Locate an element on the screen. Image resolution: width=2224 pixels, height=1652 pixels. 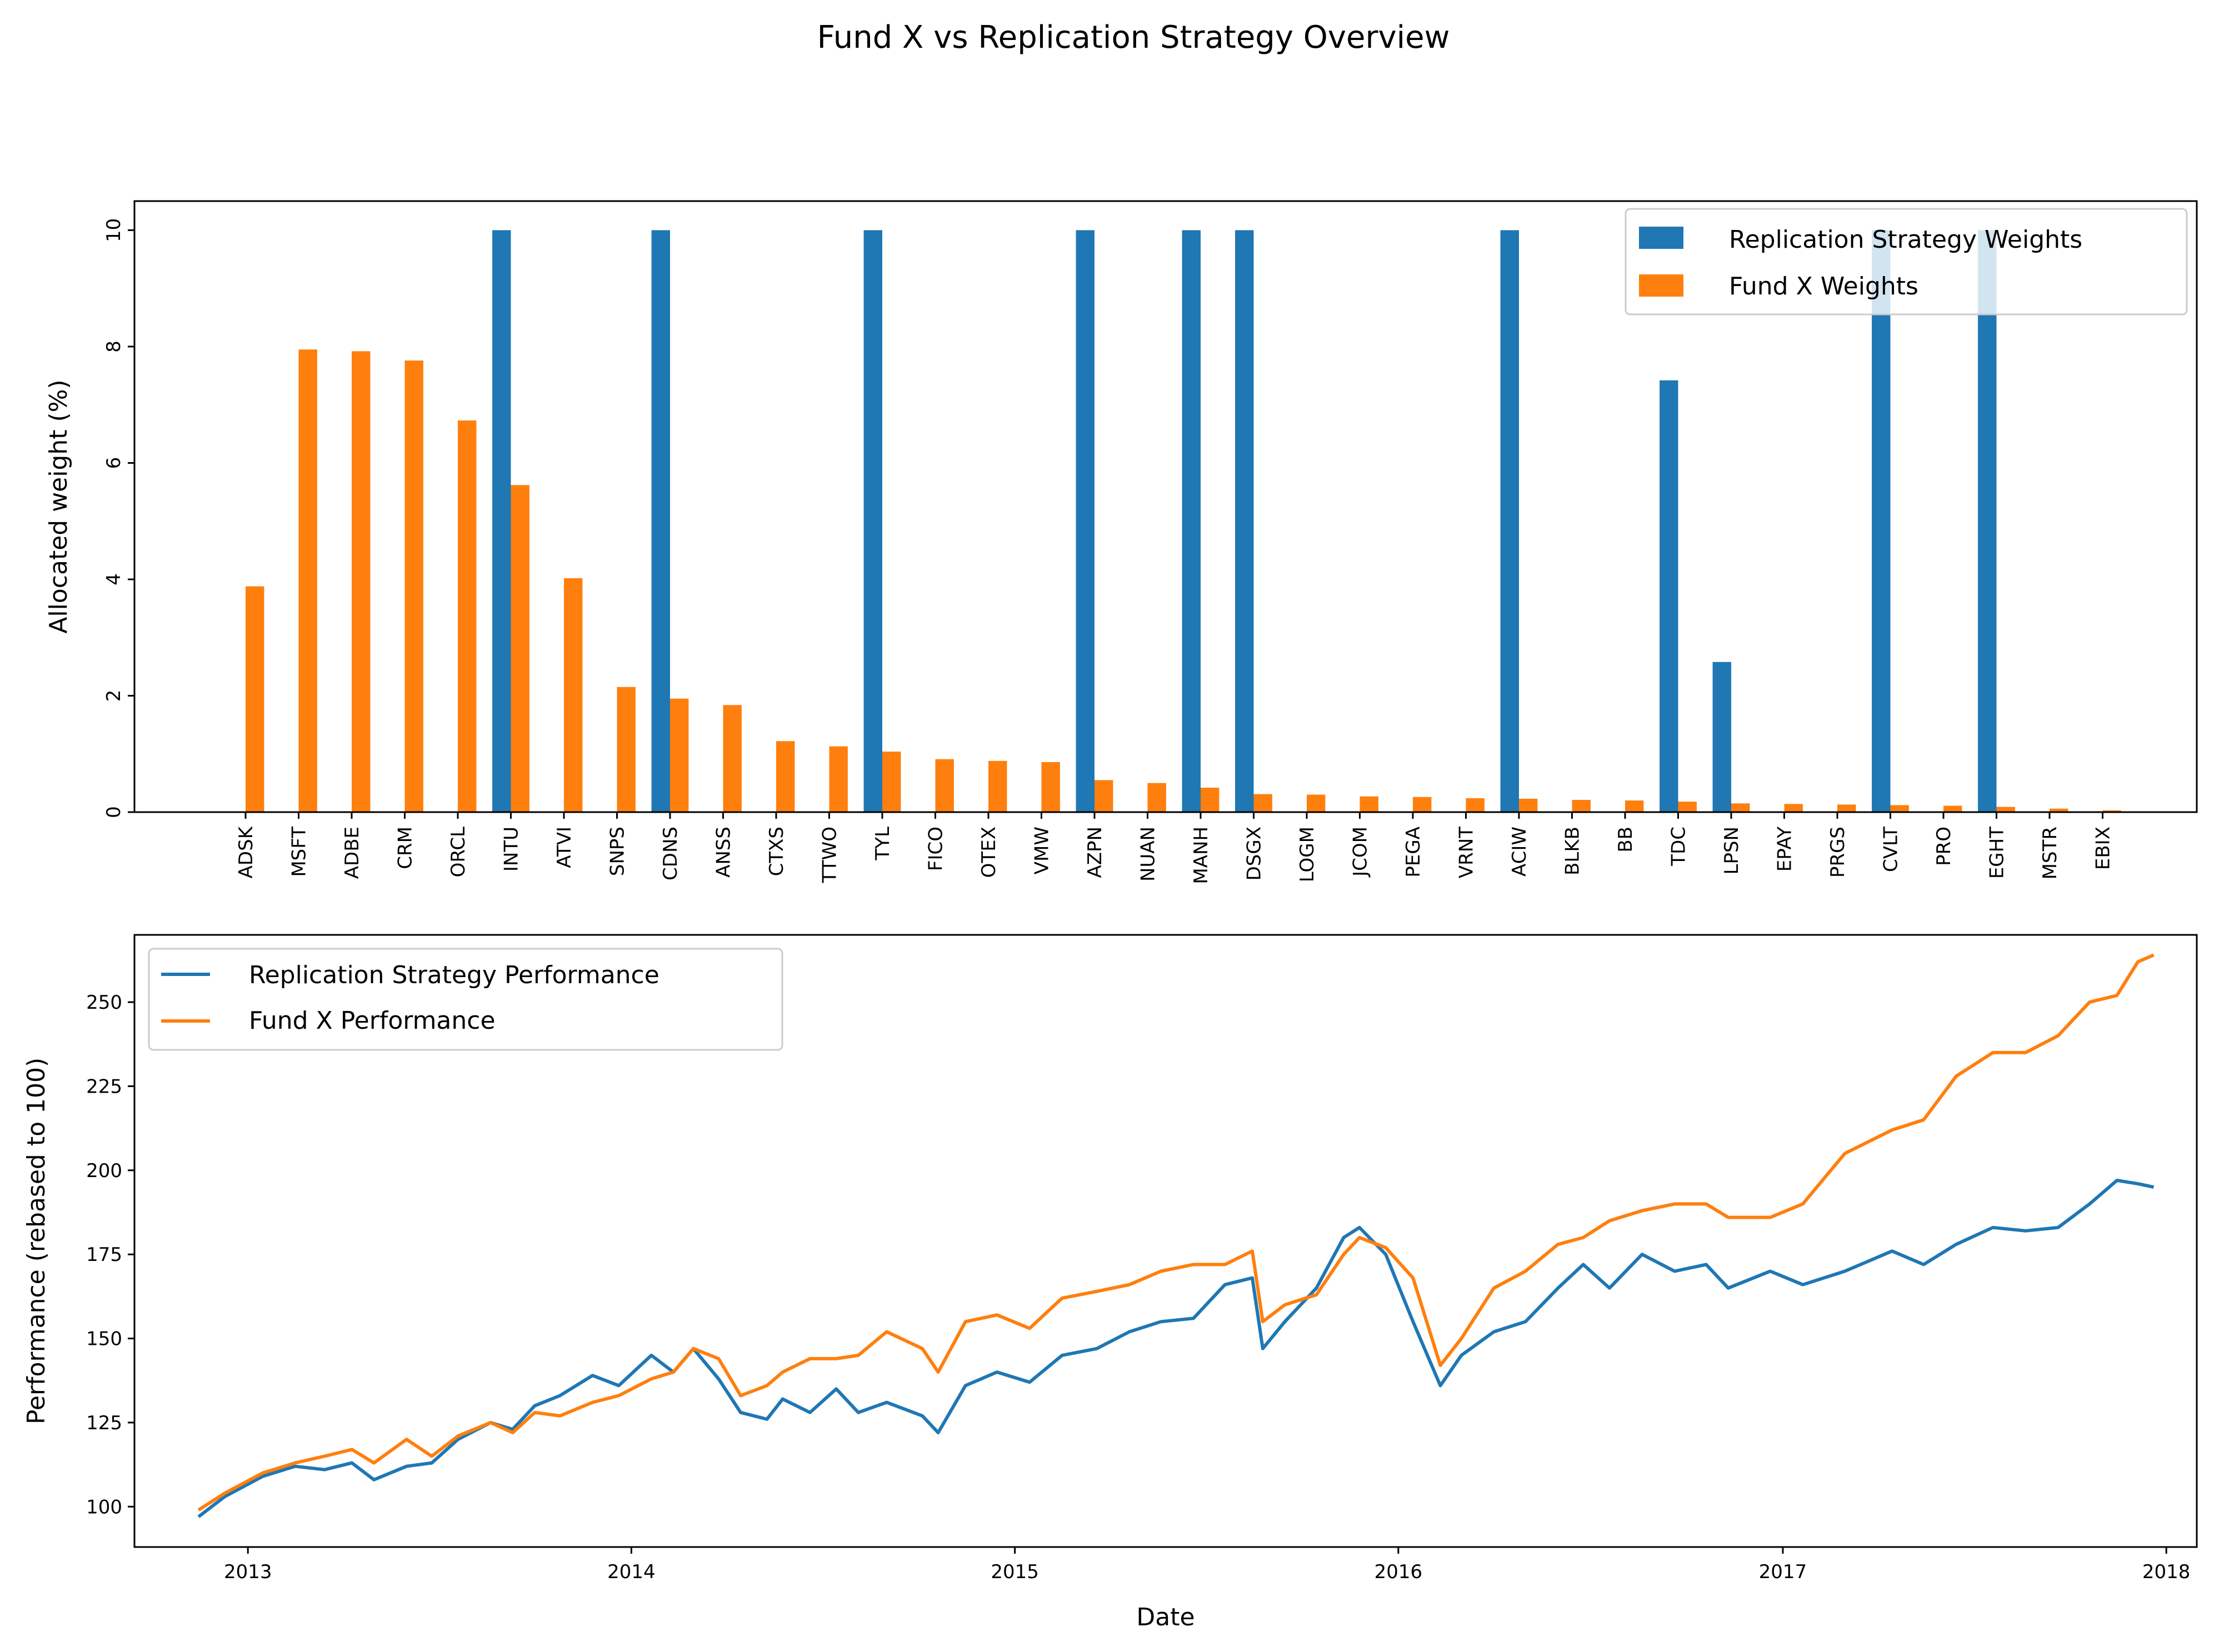
legend-label-fund-perf: Fund X Performance is located at coordinates (372, 1021).